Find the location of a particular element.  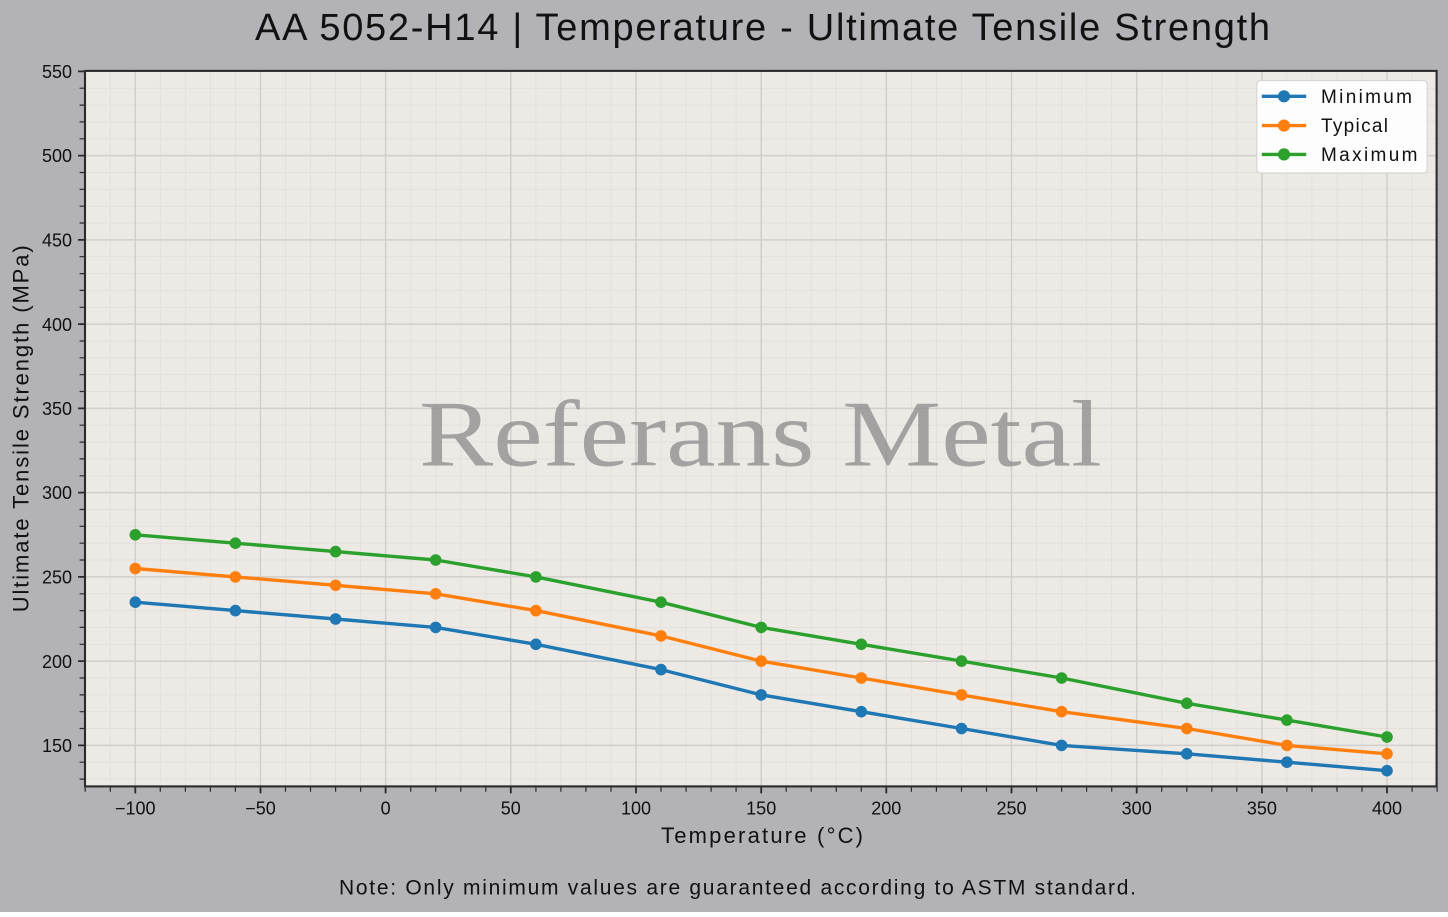

svg-text: Referans Metal is located at coordinates (760, 434).